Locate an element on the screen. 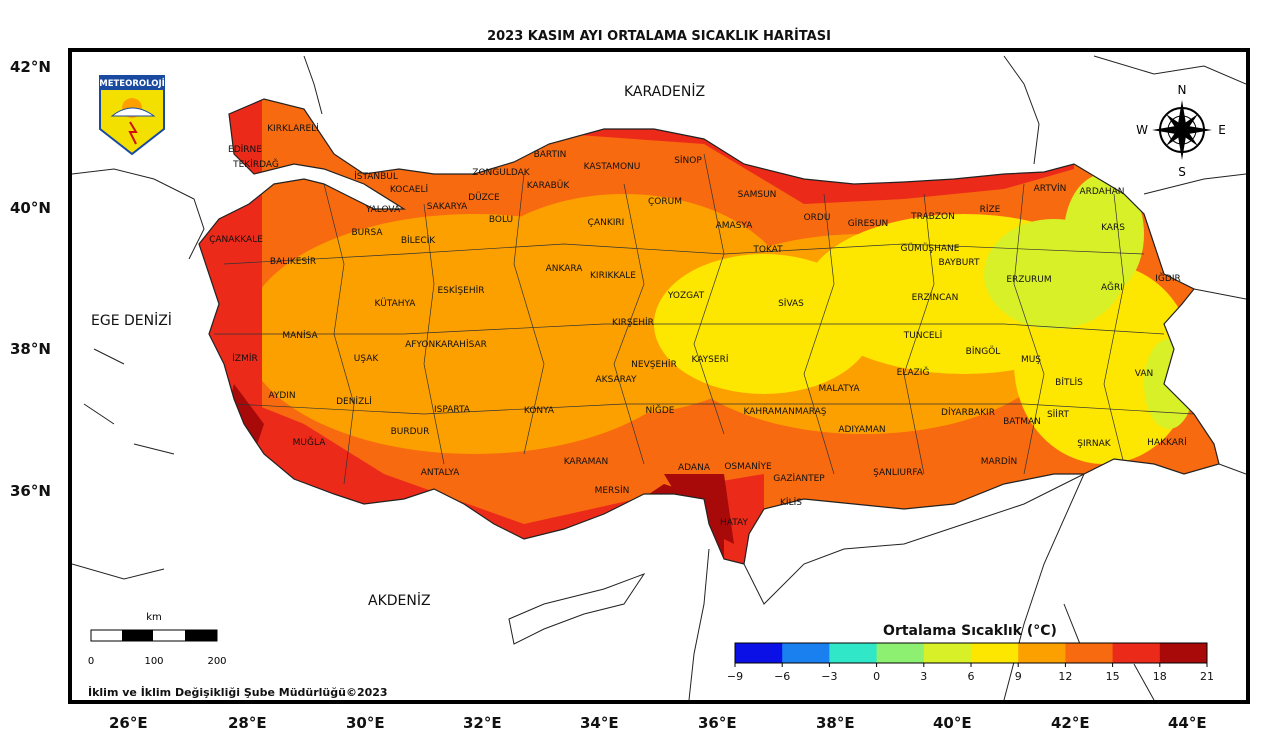 This screenshot has height=755, width=1280. province-label: KAHRAMANMARAŞ is located at coordinates (784, 412).